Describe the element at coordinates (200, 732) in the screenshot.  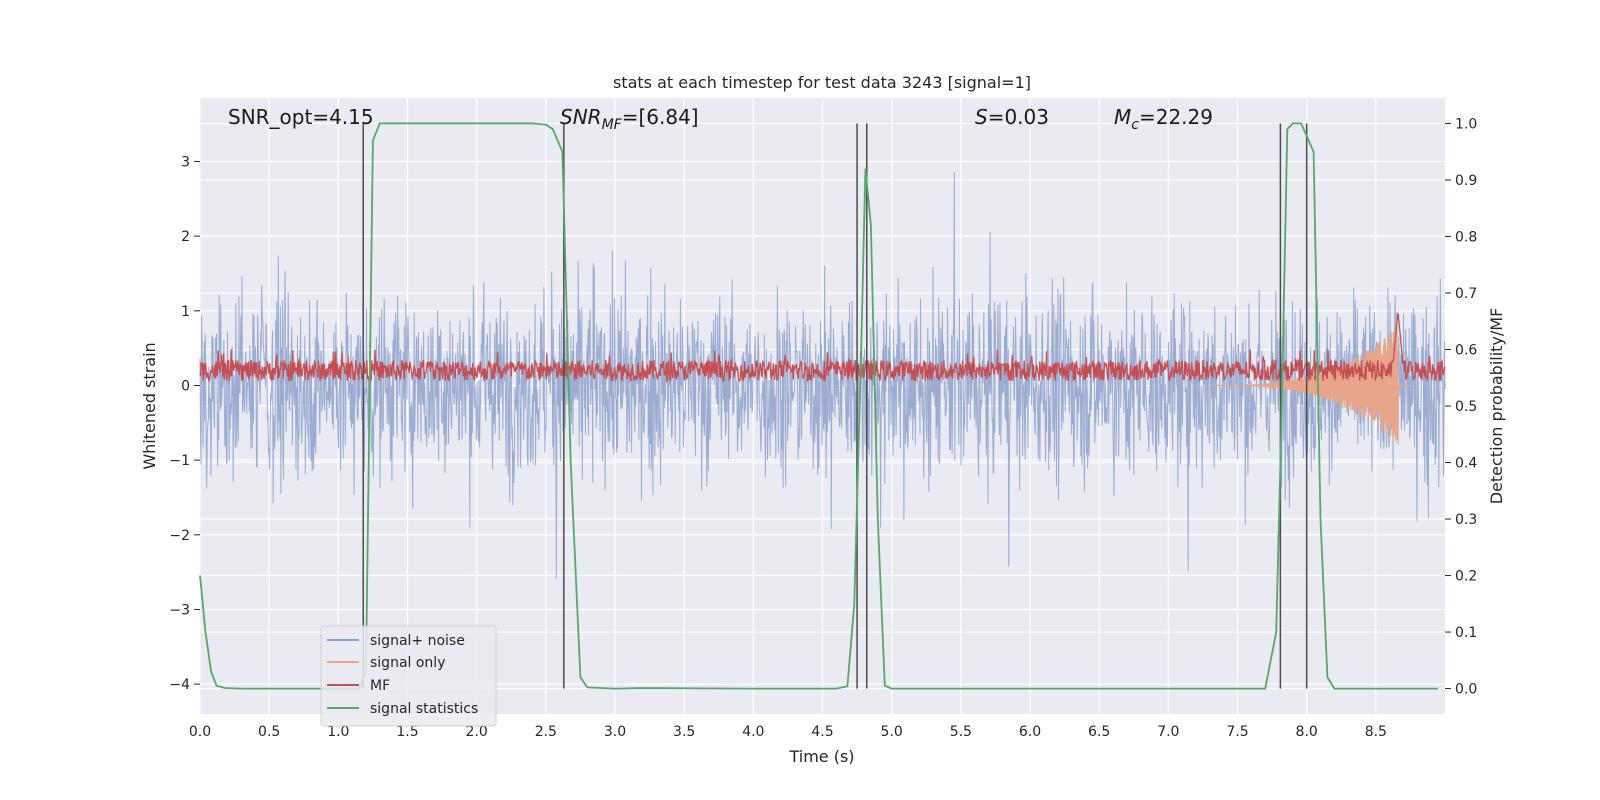
I see `x-tick-label: 0.0` at that location.